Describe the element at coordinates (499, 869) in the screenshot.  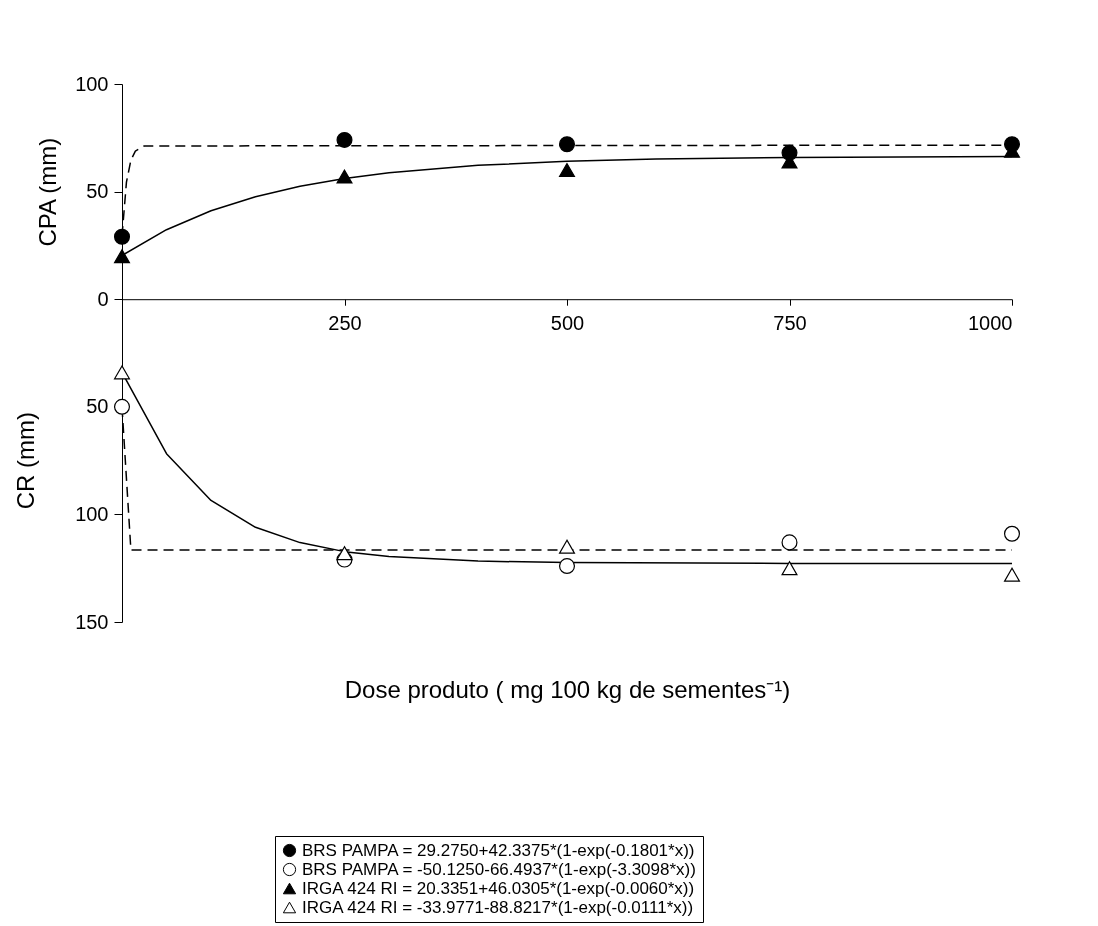
I see `legend-label: BRS PAMPA = -50.1250-66.4937*(1-exp(-3.3098*x))` at that location.